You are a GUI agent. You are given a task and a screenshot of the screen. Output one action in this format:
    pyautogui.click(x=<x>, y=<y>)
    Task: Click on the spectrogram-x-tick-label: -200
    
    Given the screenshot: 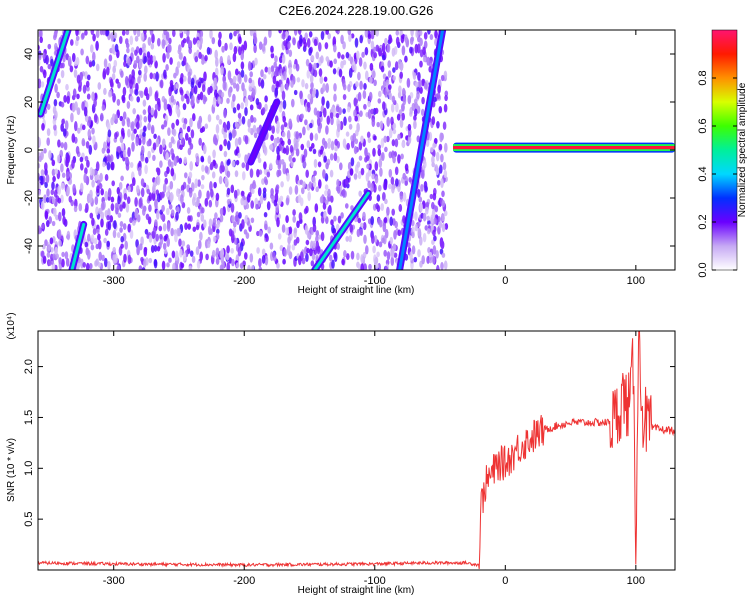 What is the action you would take?
    pyautogui.click(x=244, y=281)
    